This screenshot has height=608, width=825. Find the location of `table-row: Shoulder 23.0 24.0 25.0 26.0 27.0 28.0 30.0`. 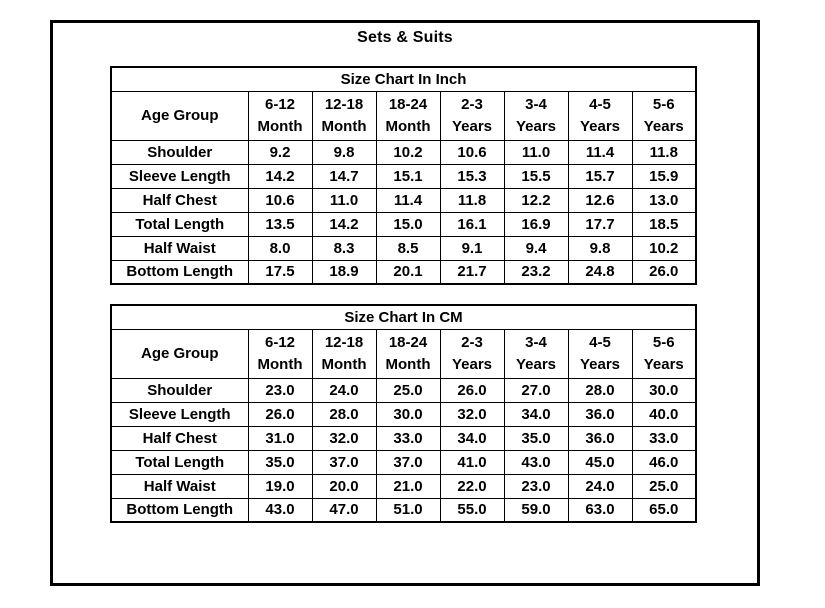

table-row: Shoulder 23.0 24.0 25.0 26.0 27.0 28.0 30.0 is located at coordinates (403, 390).